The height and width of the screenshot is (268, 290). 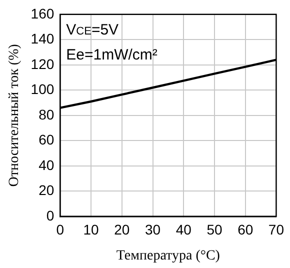 What do you see at coordinates (46, 140) in the screenshot?
I see `y-tick-label: 60` at bounding box center [46, 140].